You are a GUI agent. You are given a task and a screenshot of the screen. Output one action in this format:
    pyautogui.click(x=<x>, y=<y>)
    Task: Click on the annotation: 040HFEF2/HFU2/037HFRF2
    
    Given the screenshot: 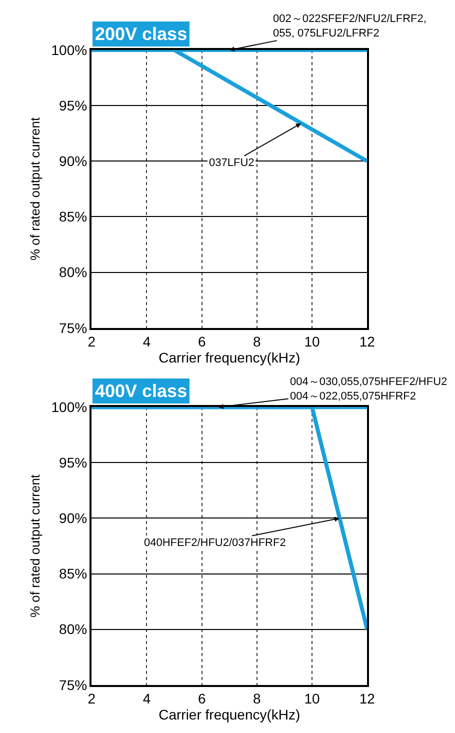 What is the action you would take?
    pyautogui.click(x=215, y=543)
    